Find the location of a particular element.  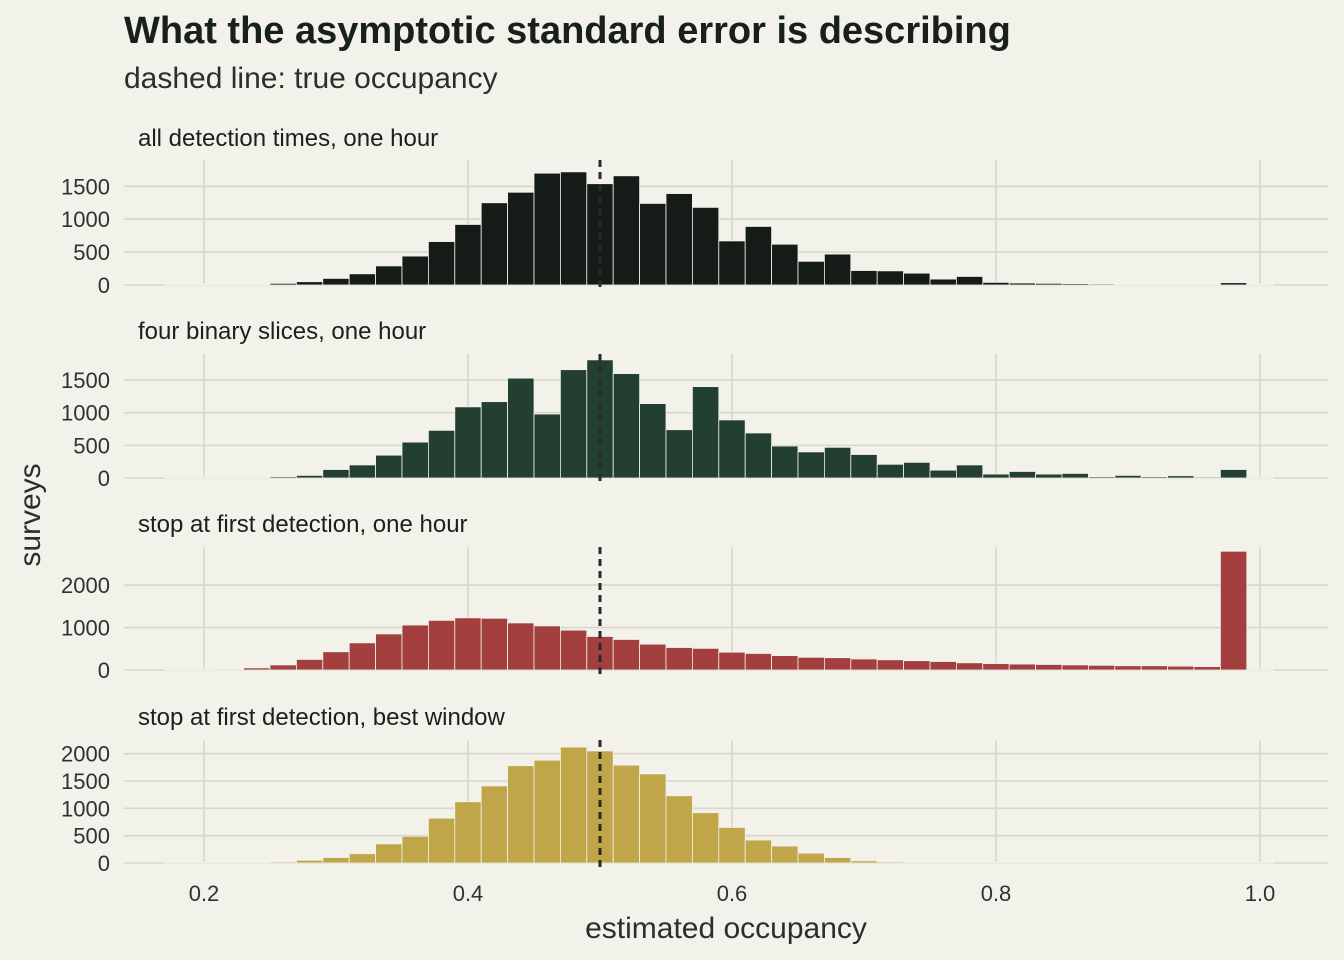

panel-label: four binary slices, one hour is located at coordinates (282, 331).